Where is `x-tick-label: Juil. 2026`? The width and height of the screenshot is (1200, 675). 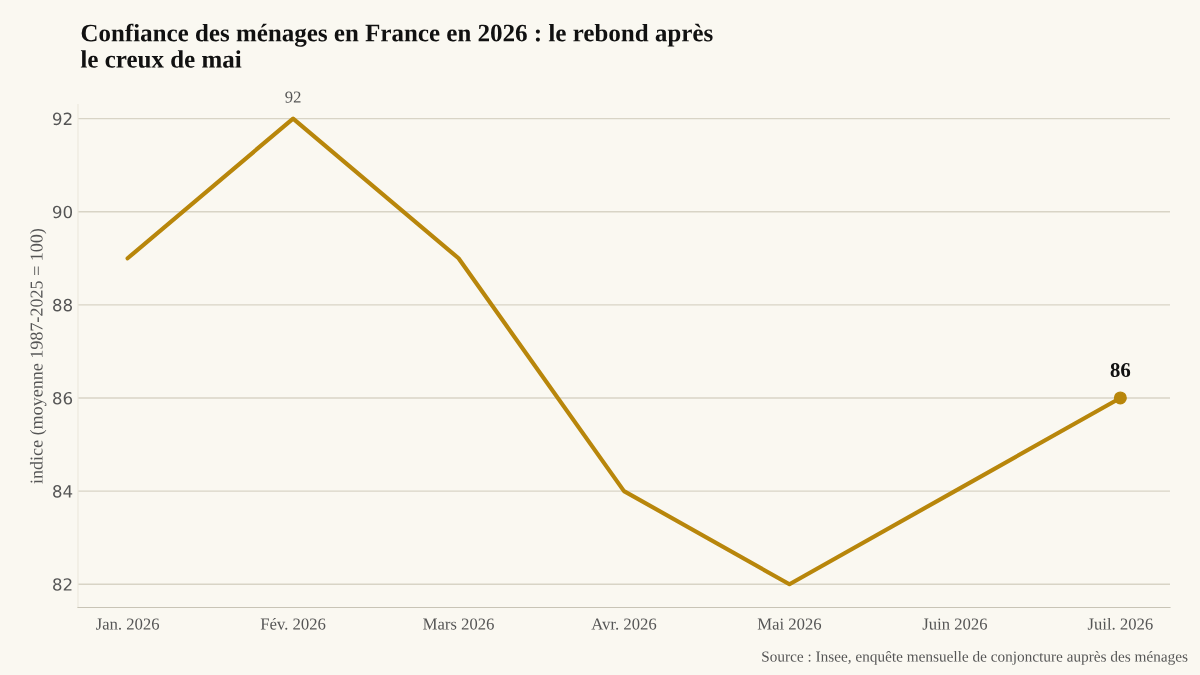
x-tick-label: Juil. 2026 is located at coordinates (1120, 623).